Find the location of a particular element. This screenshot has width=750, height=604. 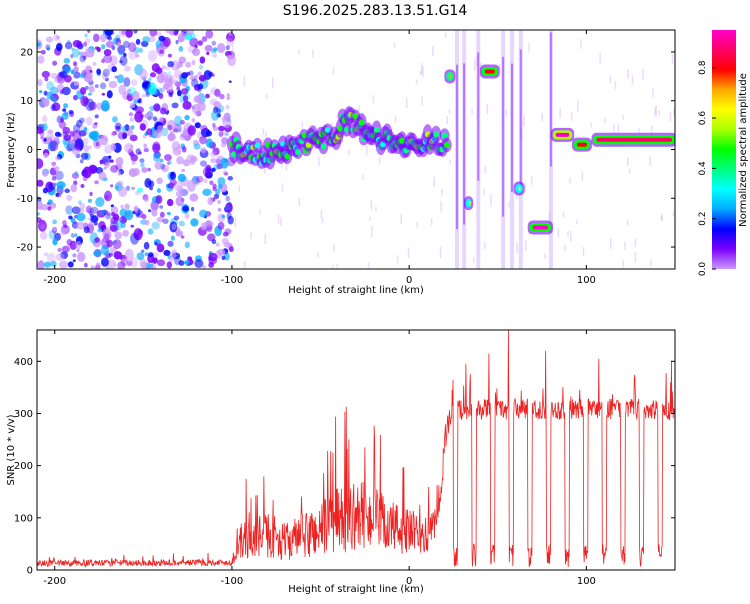

figure-title: S196.2025.283.13.51.G14 is located at coordinates (375, 11).